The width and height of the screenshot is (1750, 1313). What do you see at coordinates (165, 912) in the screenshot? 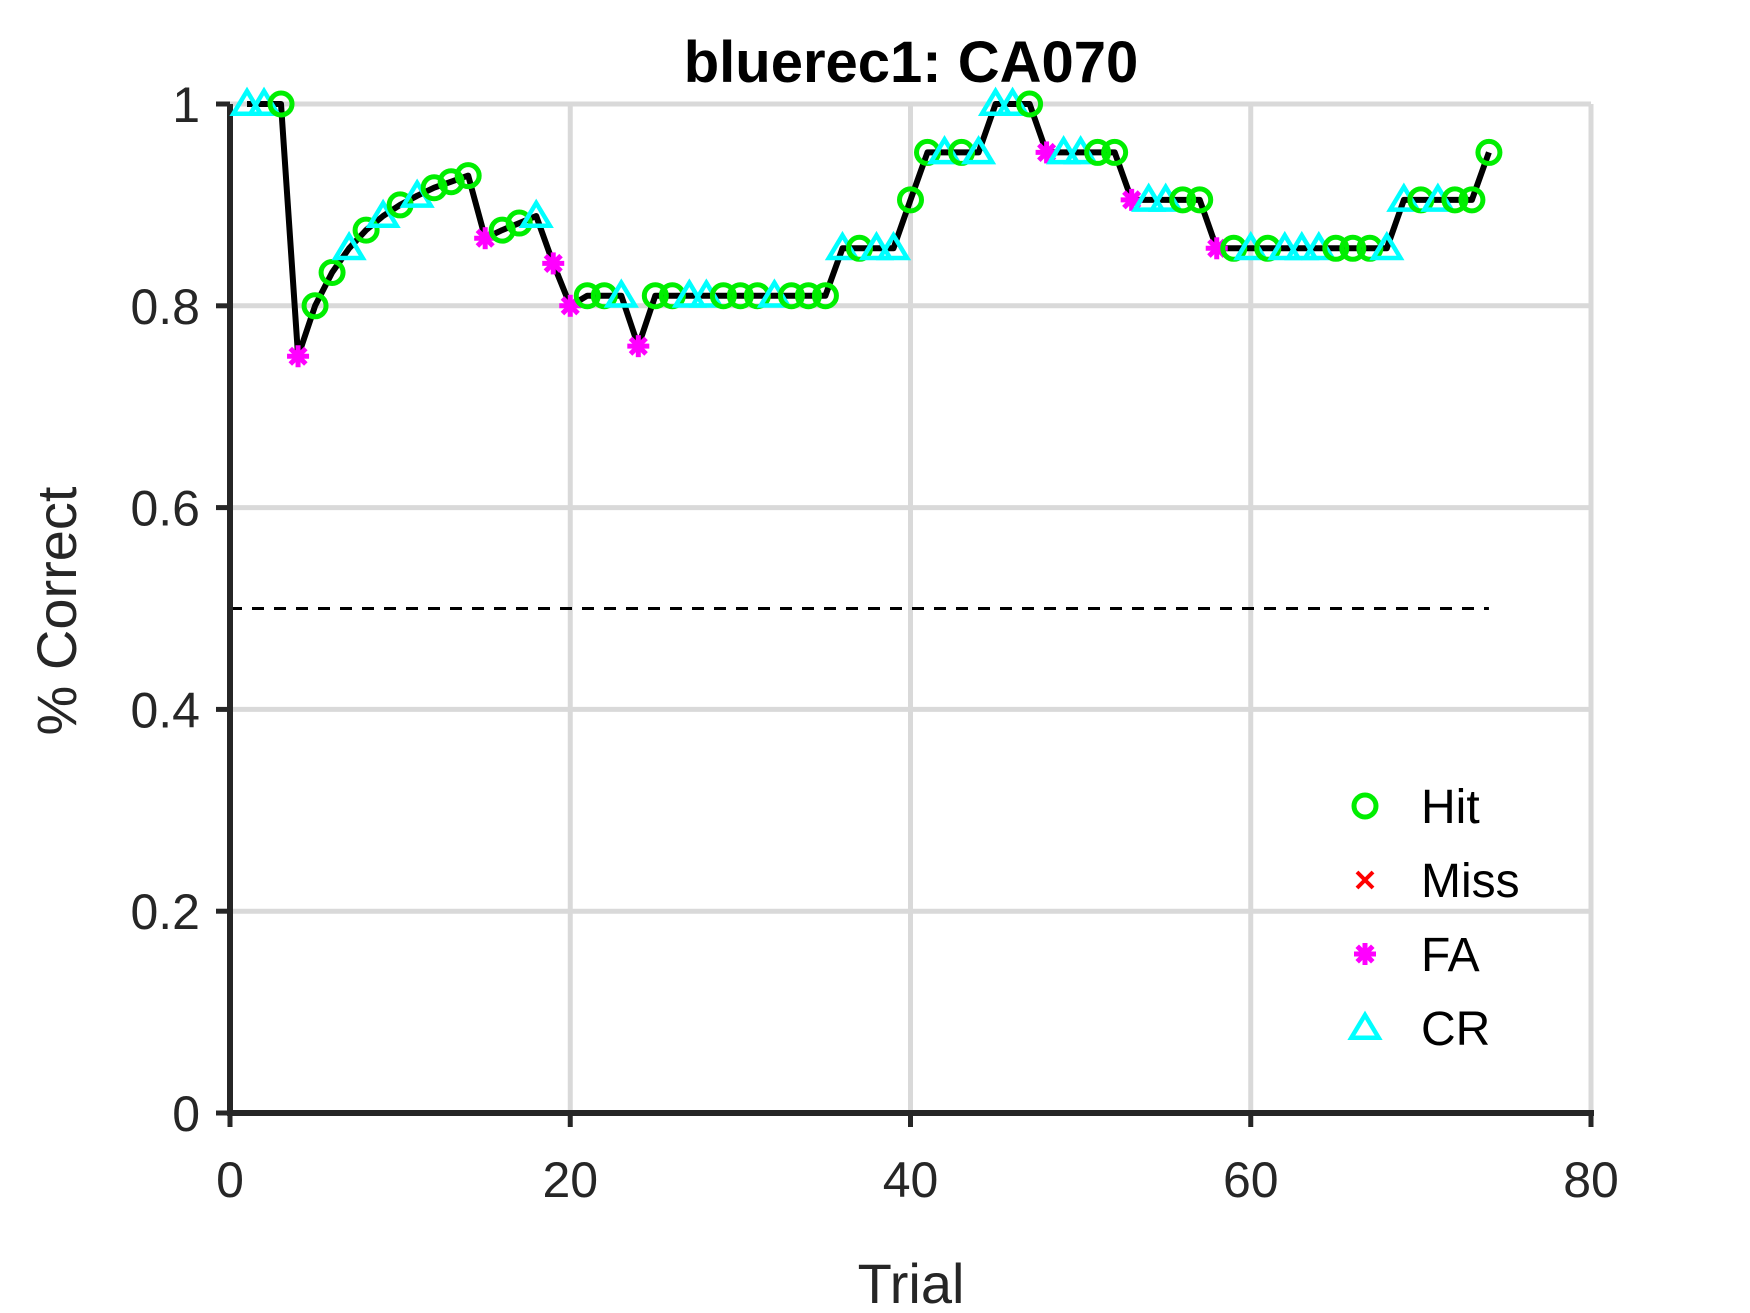
I see `y-tick-label: 0.2` at bounding box center [165, 912].